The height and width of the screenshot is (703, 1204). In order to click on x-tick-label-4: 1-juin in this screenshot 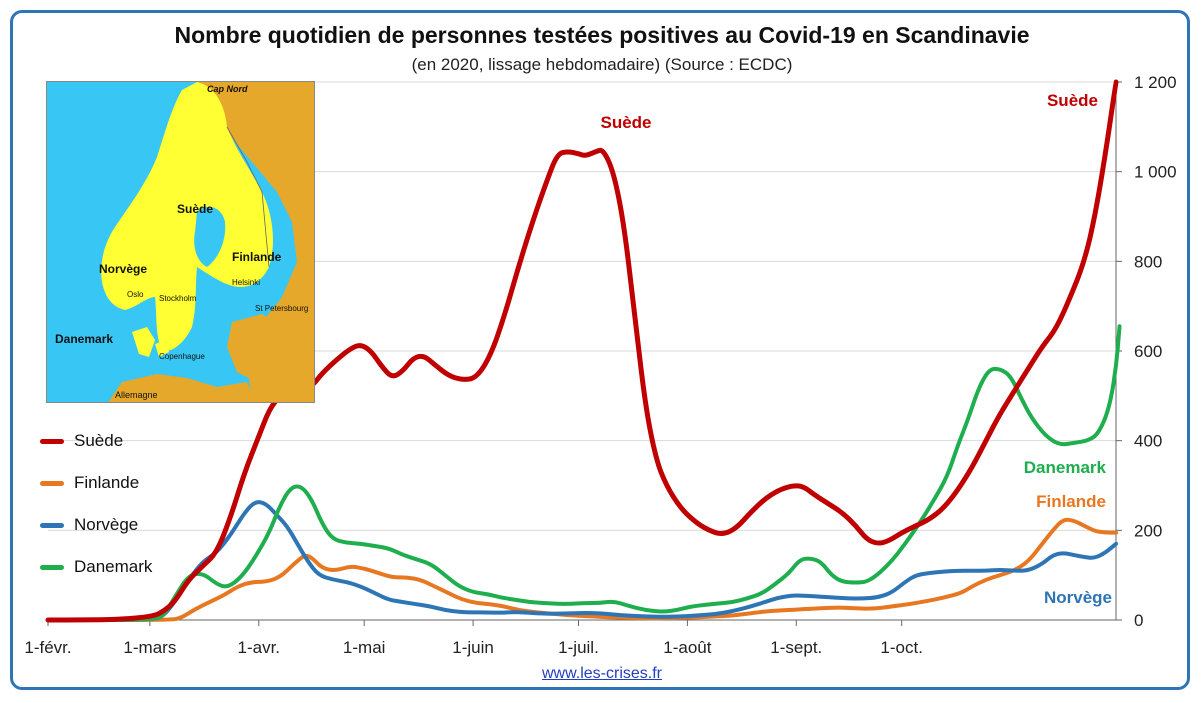, I will do `click(473, 647)`.